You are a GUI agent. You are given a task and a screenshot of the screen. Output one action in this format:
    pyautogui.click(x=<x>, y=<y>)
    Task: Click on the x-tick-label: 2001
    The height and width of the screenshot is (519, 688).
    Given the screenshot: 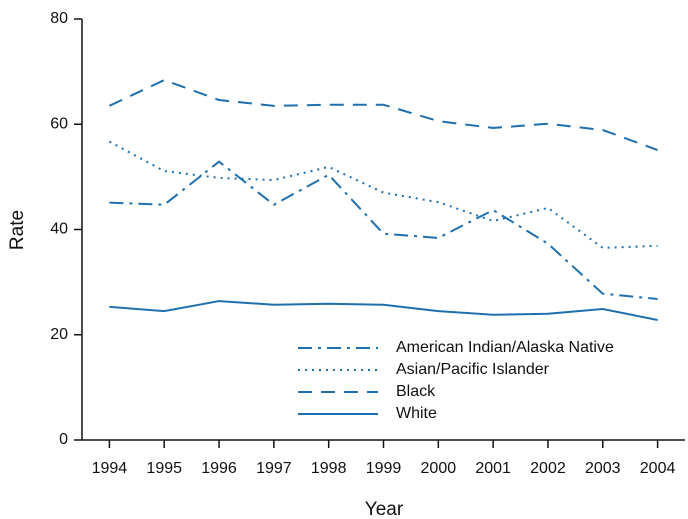 What is the action you would take?
    pyautogui.click(x=493, y=468)
    